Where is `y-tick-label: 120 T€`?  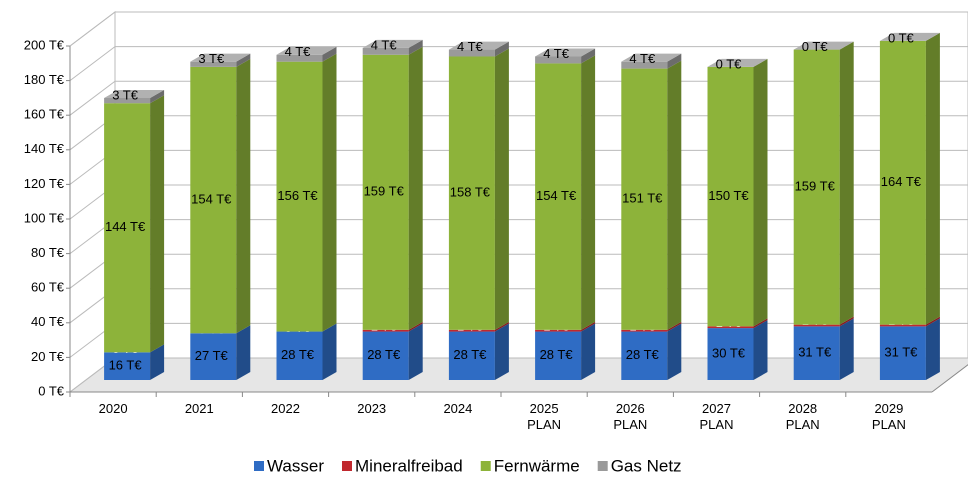
y-tick-label: 120 T€ is located at coordinates (44, 183).